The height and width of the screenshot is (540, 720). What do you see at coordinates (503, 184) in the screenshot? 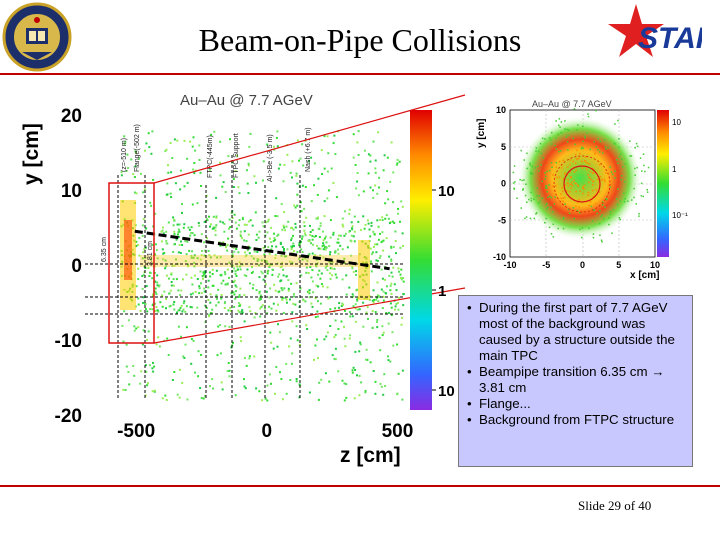
I see `inset-y-tick: 0` at bounding box center [503, 184].